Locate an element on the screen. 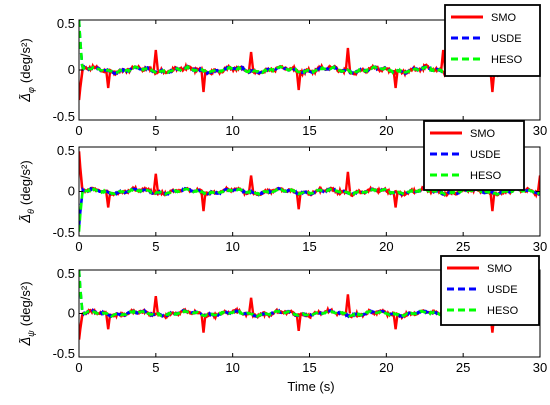  y-axis-label: Δ̃ψ (deg/s²) is located at coordinates (27, 313).